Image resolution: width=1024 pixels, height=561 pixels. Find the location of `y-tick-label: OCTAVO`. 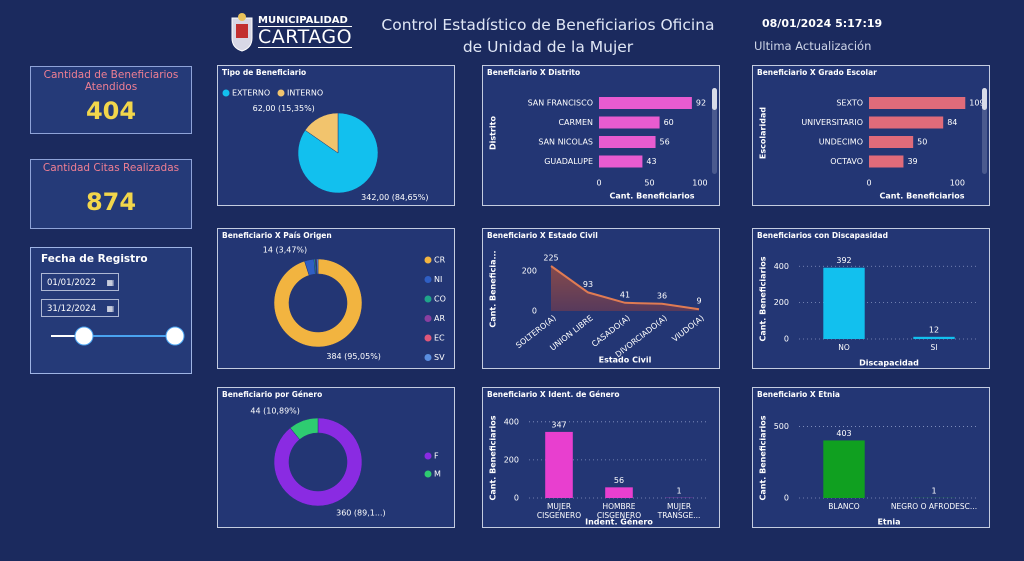

y-tick-label: OCTAVO is located at coordinates (846, 161).